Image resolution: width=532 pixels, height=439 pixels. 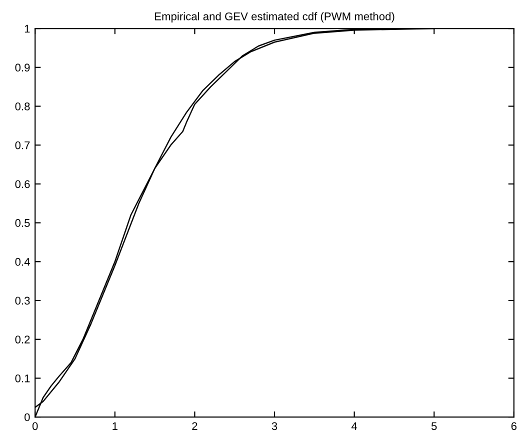 I want to click on x-tick-label: 4, so click(x=354, y=426).